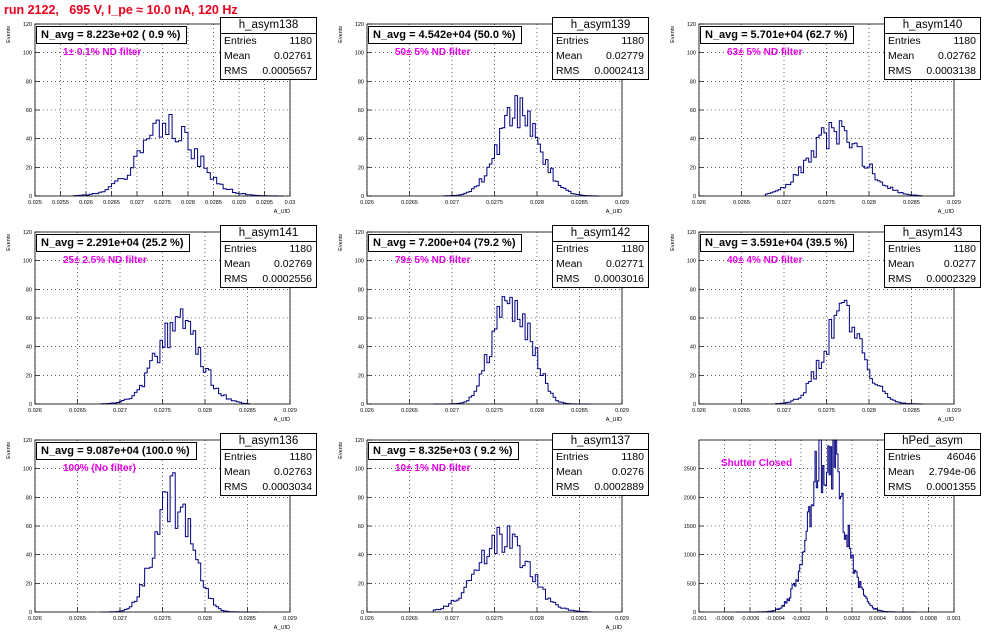 This screenshot has width=996, height=635. I want to click on rms-row: RMS 0.0003016, so click(600, 279).